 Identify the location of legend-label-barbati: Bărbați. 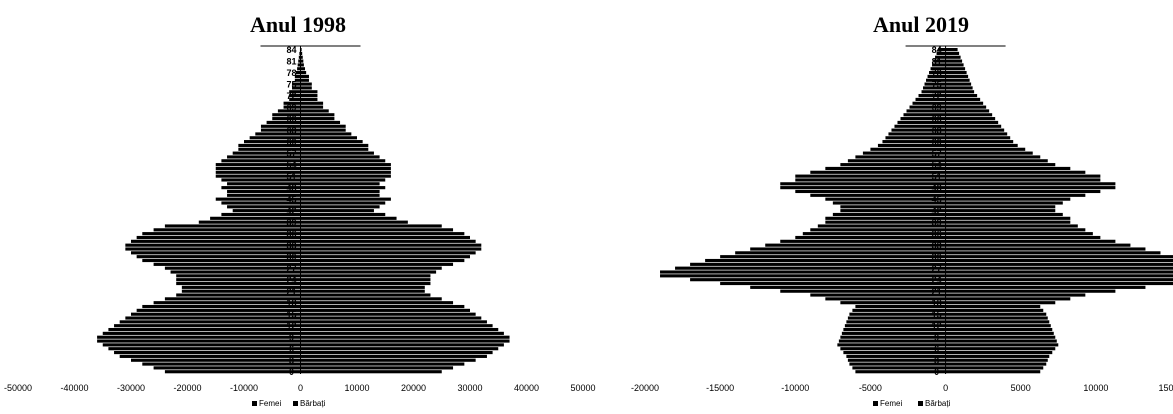
(938, 403).